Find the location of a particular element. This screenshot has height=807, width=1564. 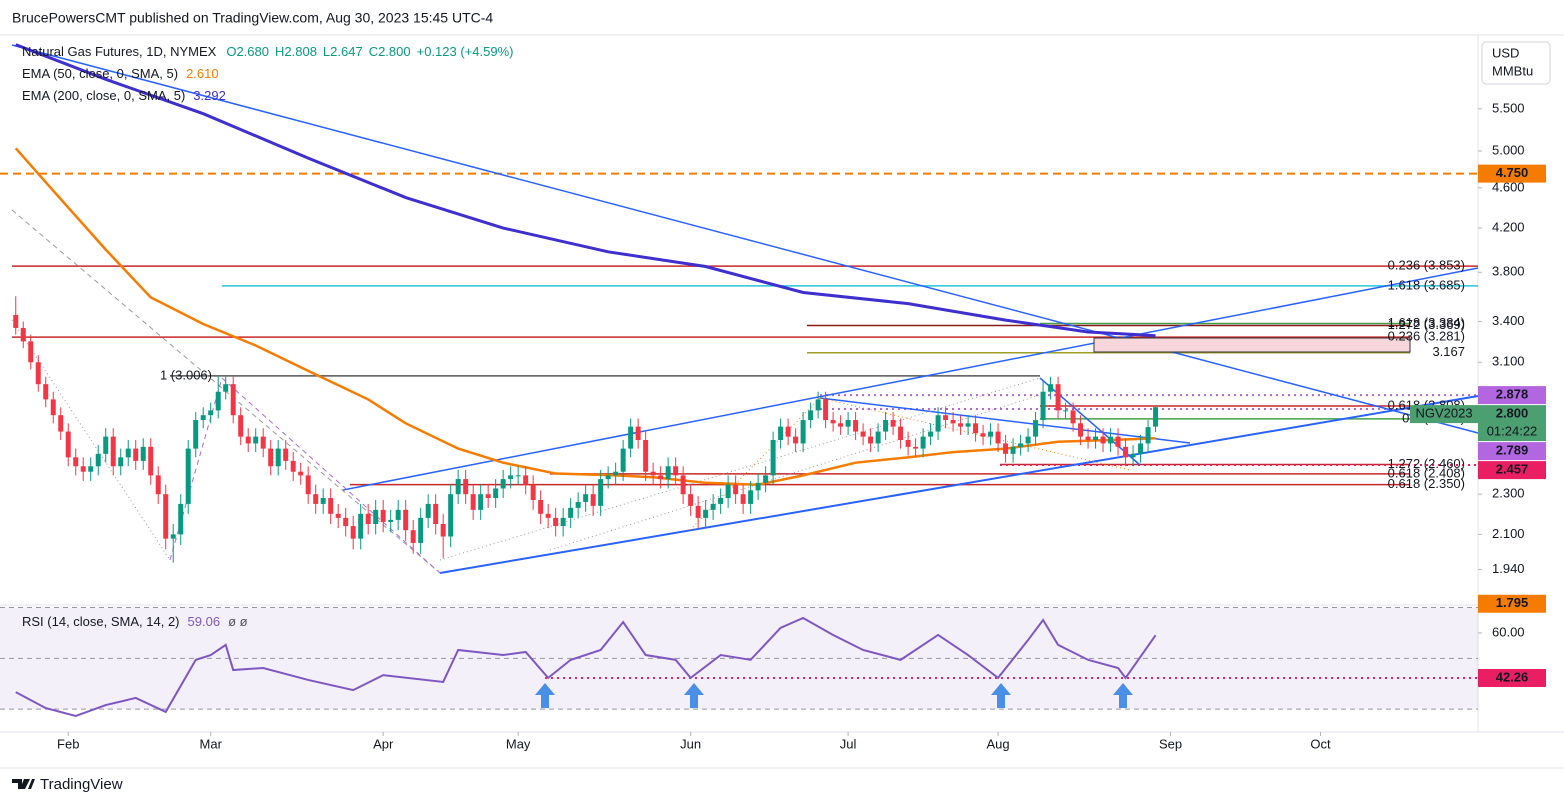

y-tick-label: 3.800 is located at coordinates (1508, 271).